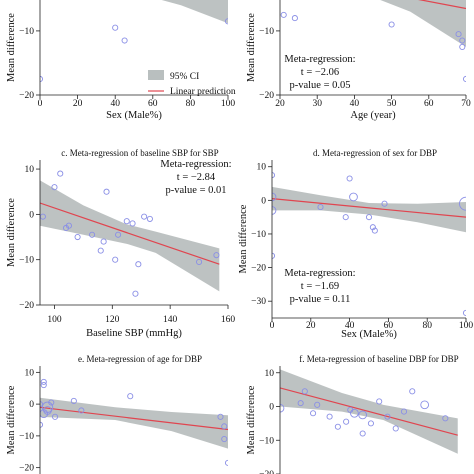 The height and width of the screenshot is (474, 474). I want to click on y-tick-label: −10, so click(26, 261).